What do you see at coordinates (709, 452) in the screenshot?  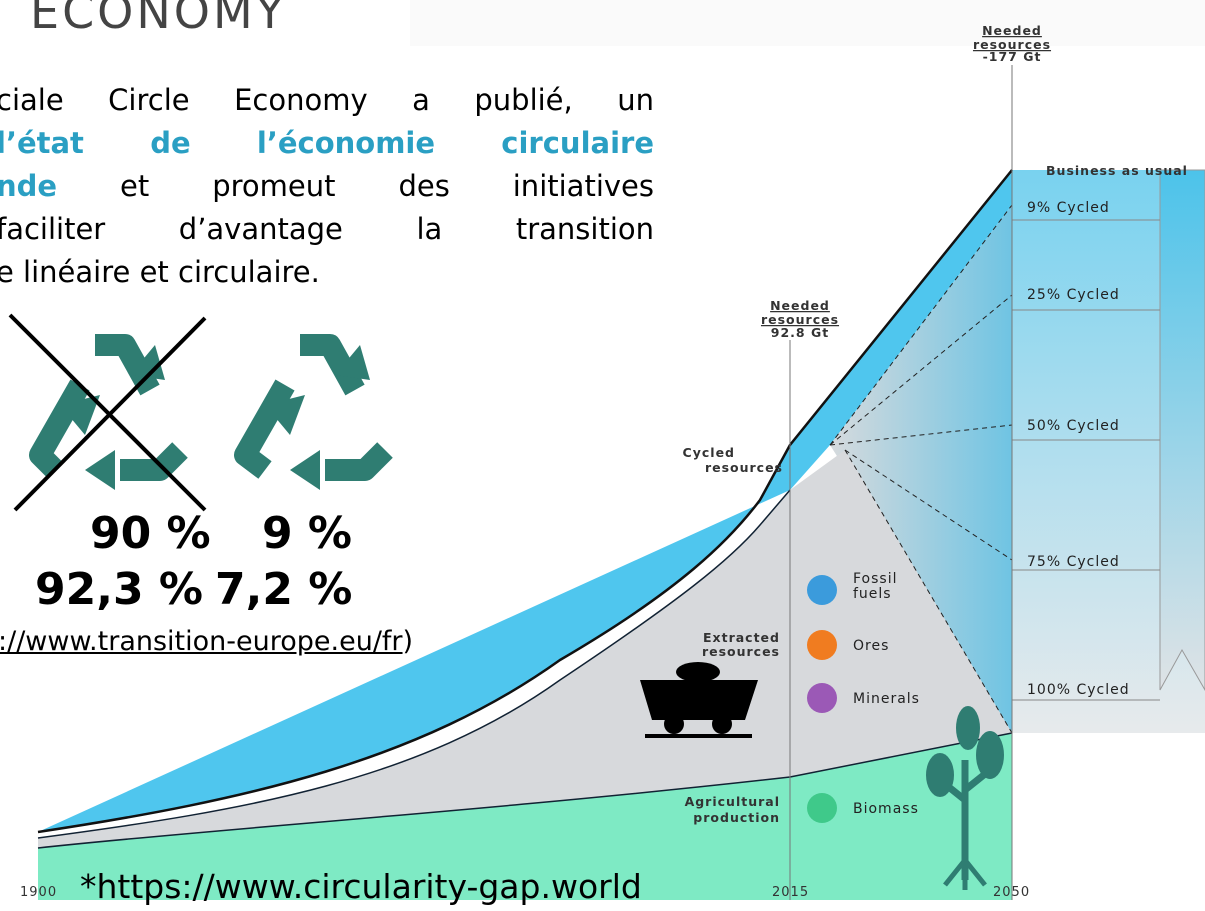 I see `area-label: Cycled` at bounding box center [709, 452].